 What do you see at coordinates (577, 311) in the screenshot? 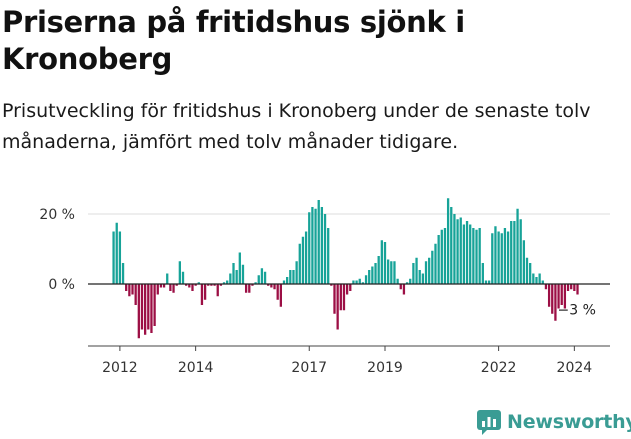
I see `last-value-label: −3 %` at bounding box center [577, 311].